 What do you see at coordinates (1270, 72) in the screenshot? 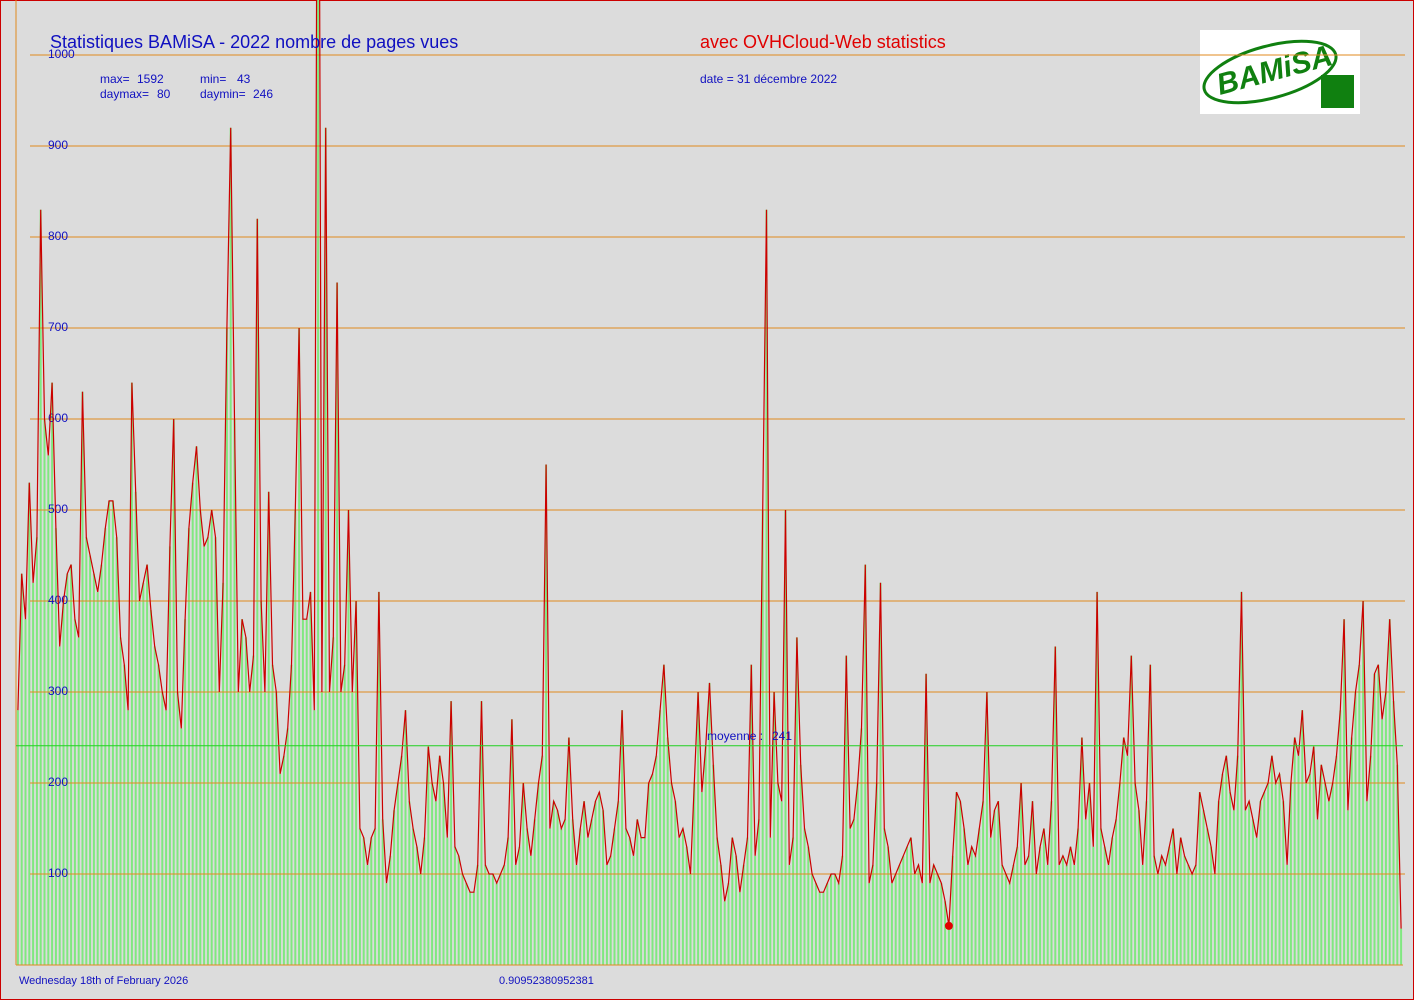
I see `logo-ellipse` at bounding box center [1270, 72].